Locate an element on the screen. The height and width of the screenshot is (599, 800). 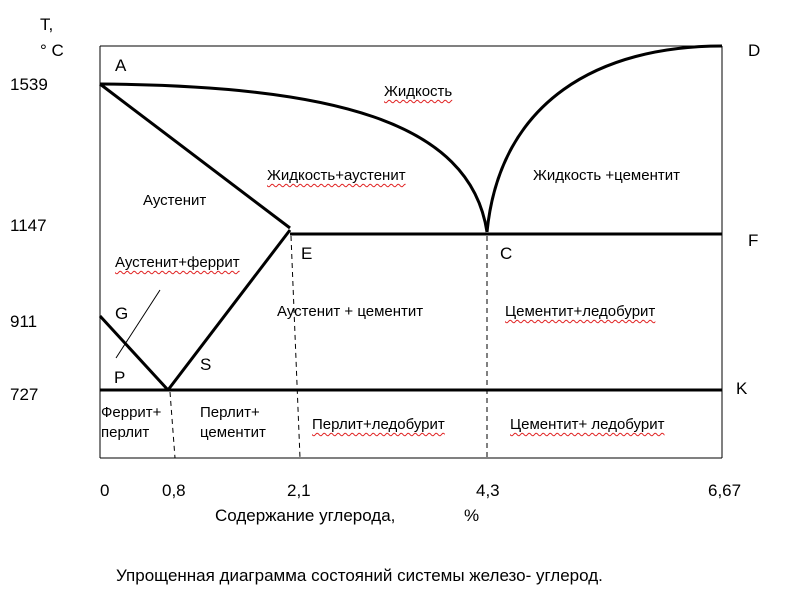
line-gp is located at coordinates (138, 324).